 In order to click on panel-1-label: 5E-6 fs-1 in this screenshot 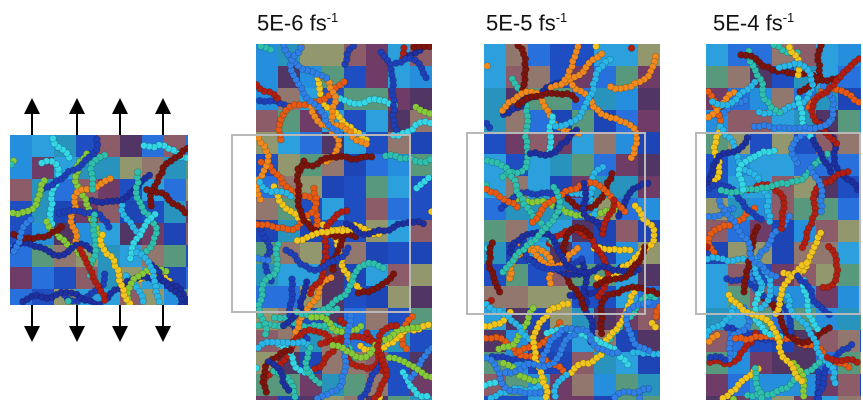, I will do `click(297, 23)`.